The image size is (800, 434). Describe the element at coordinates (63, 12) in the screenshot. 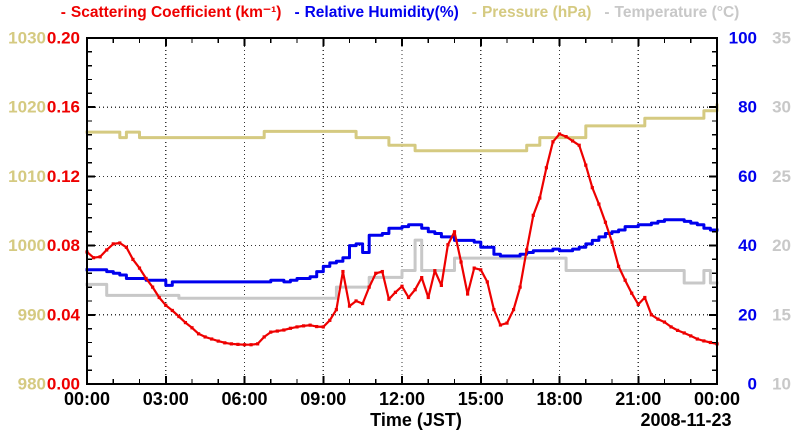

I see `legend-dash-scattering: -` at that location.